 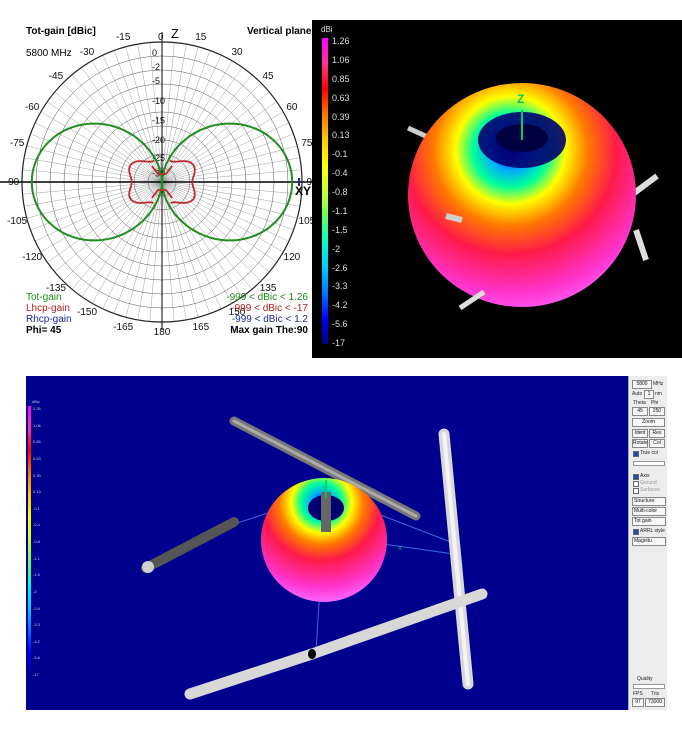 What do you see at coordinates (649, 463) in the screenshot?
I see `color-slider` at bounding box center [649, 463].